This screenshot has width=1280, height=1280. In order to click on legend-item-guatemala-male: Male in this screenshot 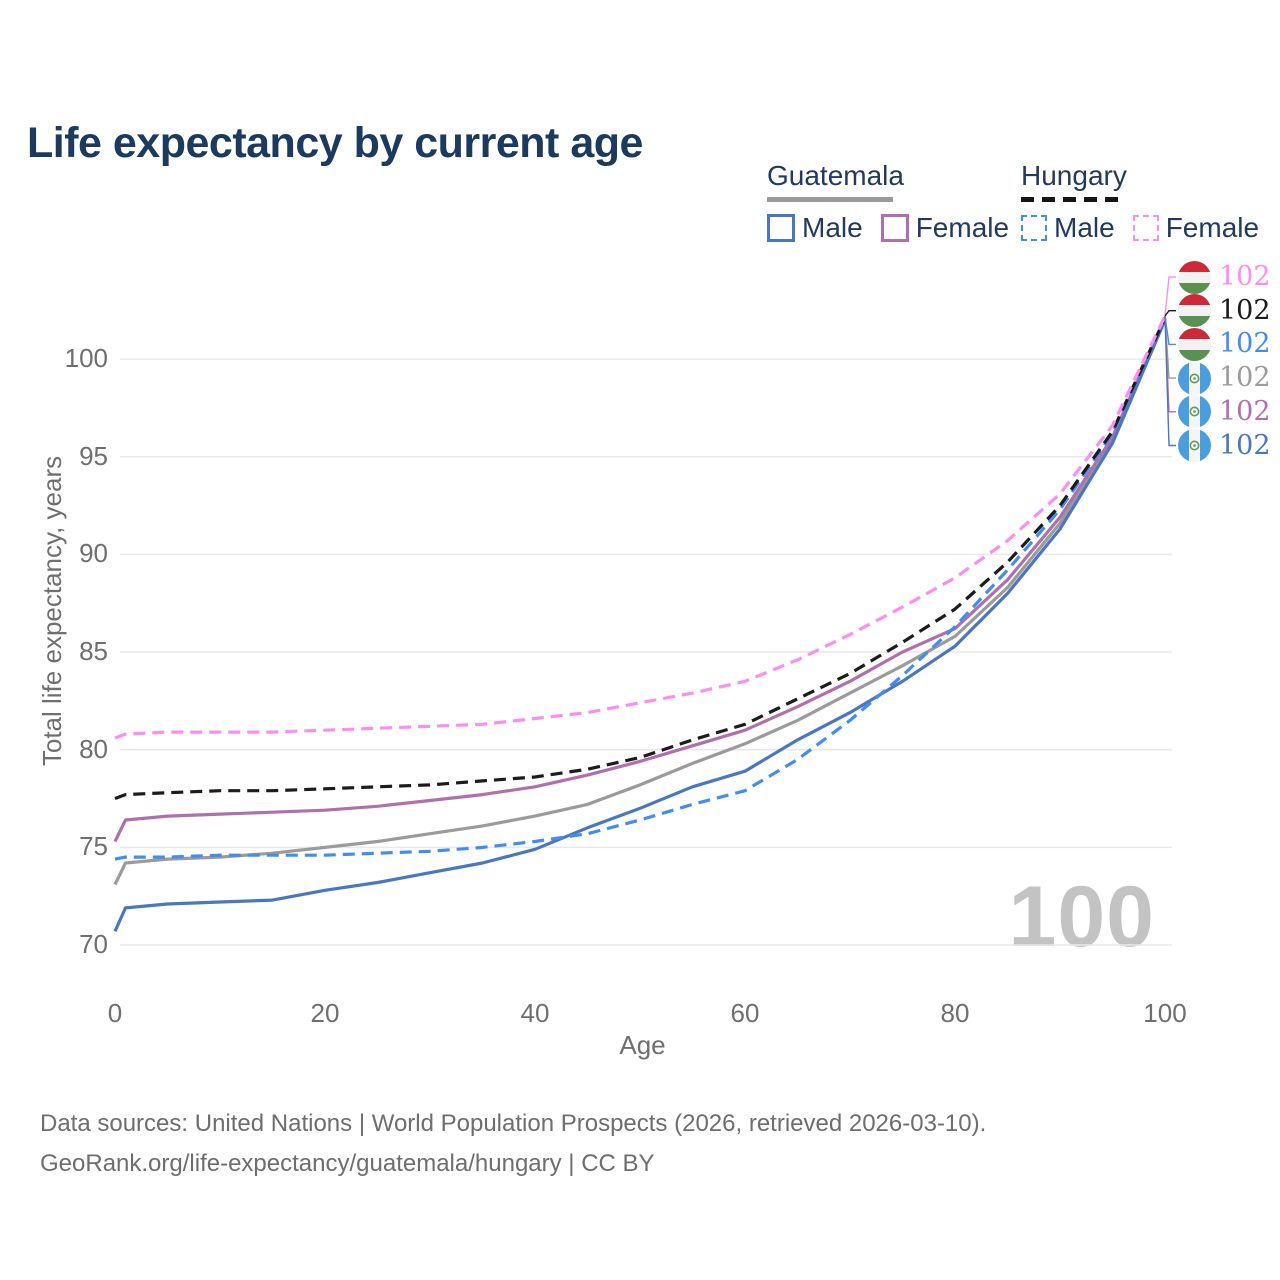, I will do `click(815, 228)`.